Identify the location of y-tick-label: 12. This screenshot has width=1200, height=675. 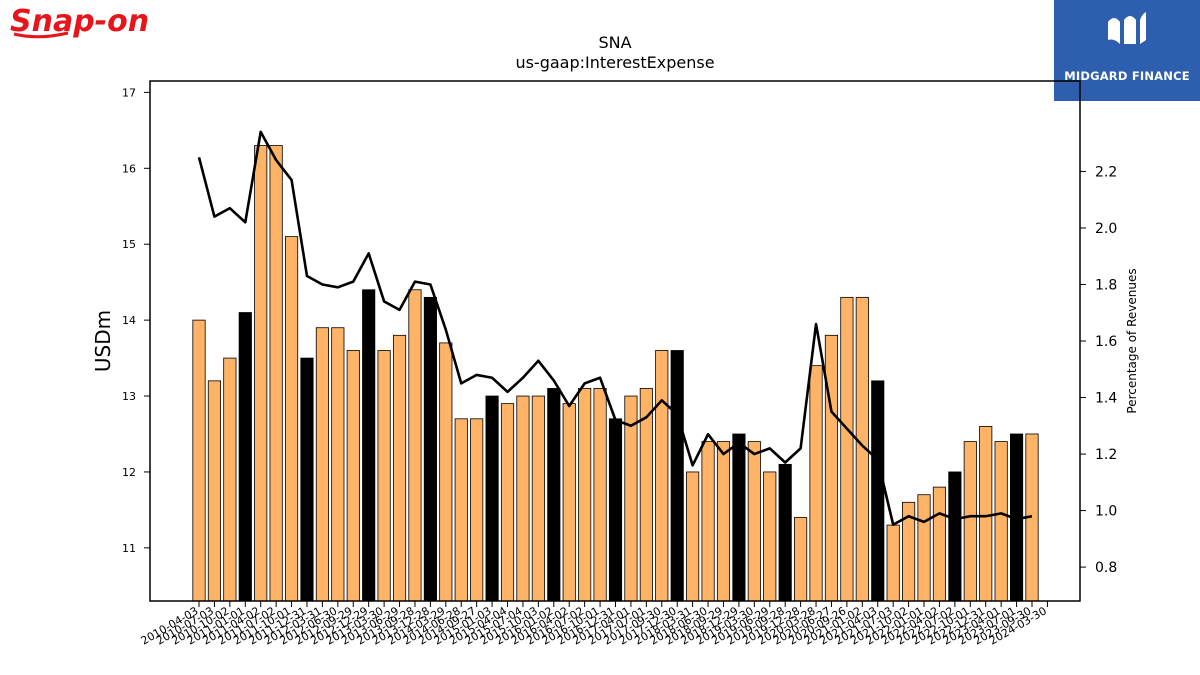
(129, 472).